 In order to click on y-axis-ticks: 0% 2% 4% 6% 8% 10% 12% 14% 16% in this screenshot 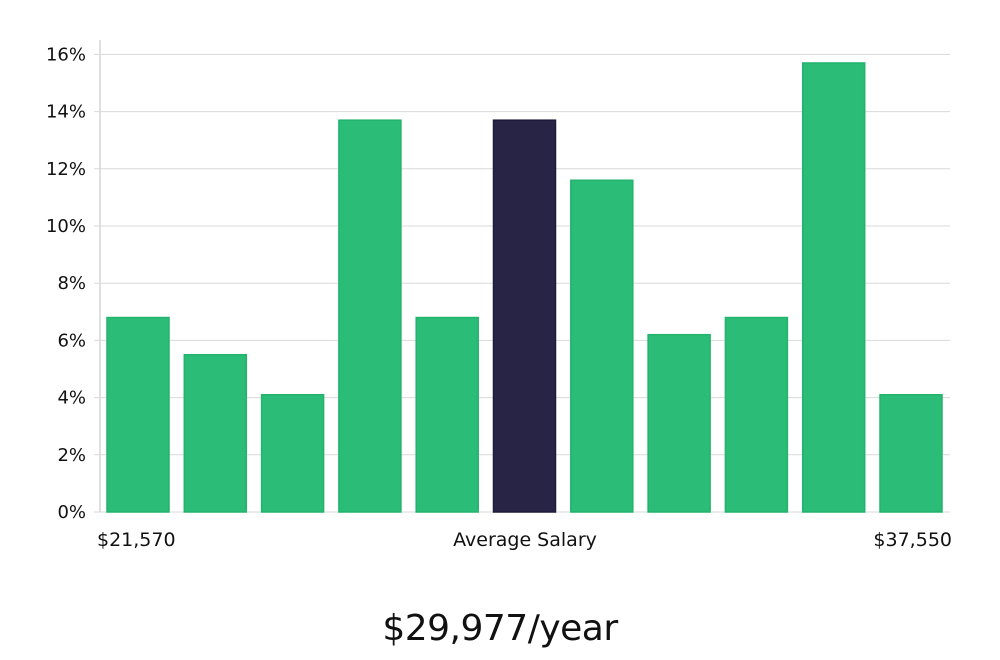, I will do `click(66, 283)`.